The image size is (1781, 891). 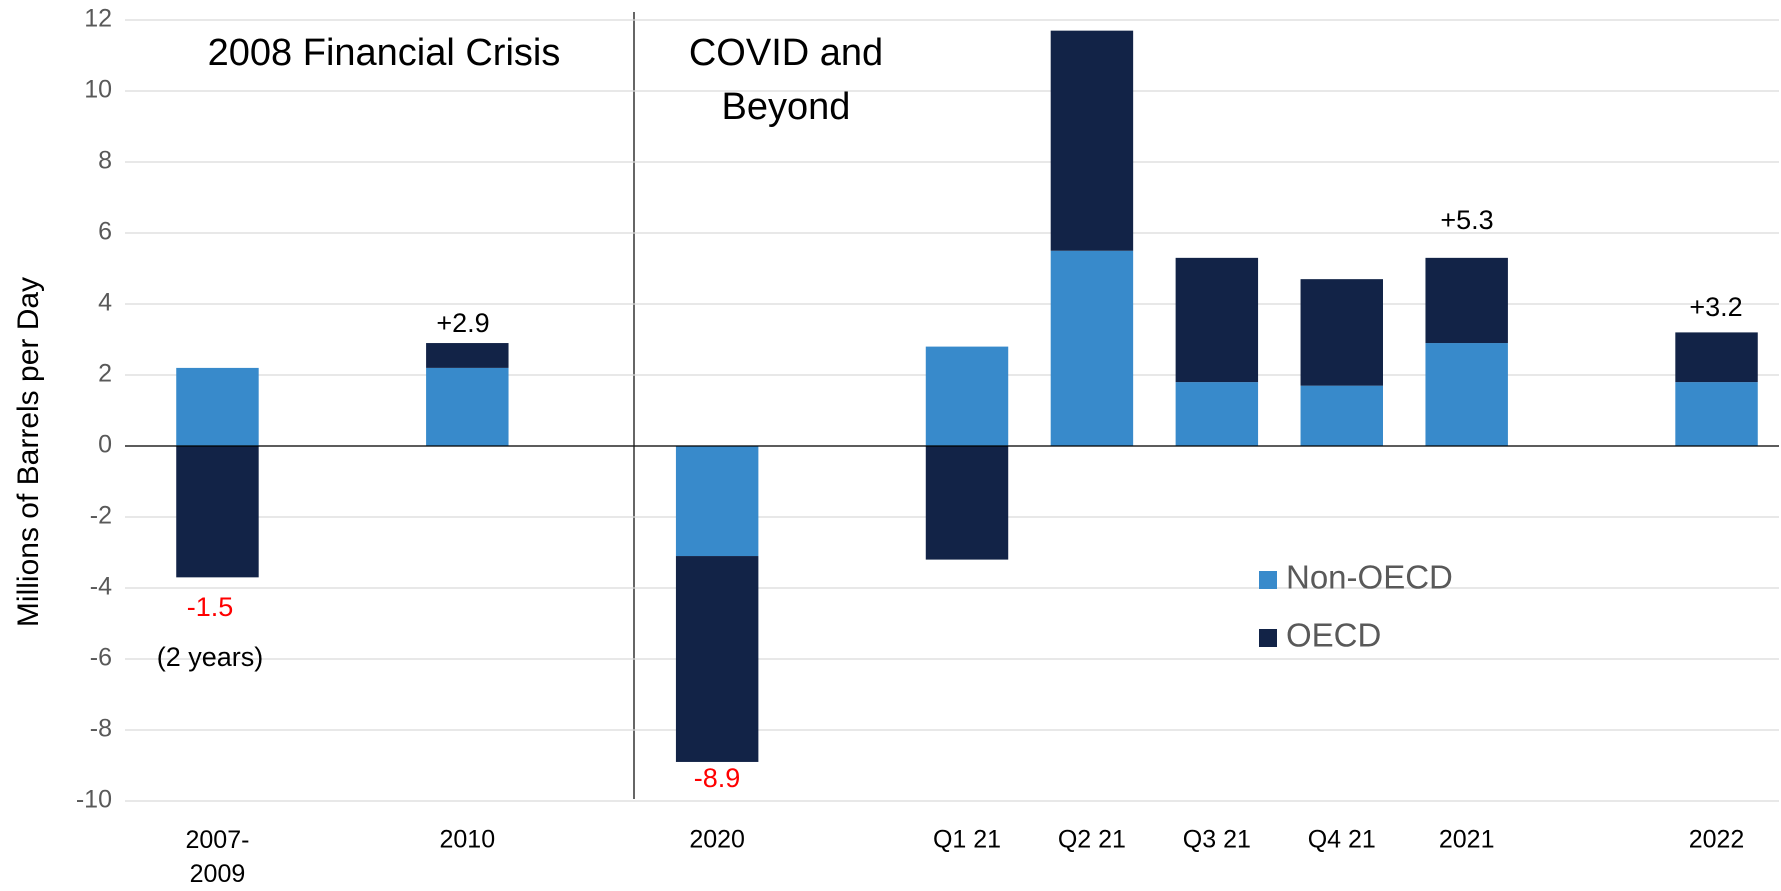 I want to click on x-tick-label: 2020, so click(x=717, y=840).